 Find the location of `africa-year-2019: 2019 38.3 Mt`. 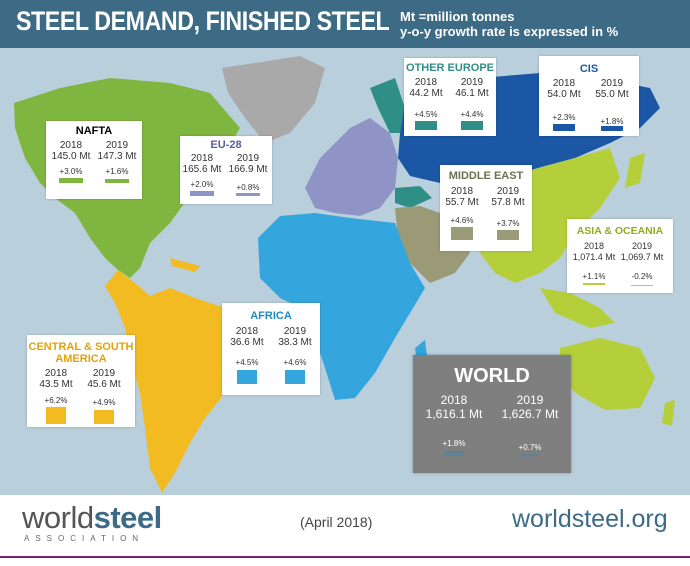

africa-year-2019: 2019 38.3 Mt is located at coordinates (295, 337).